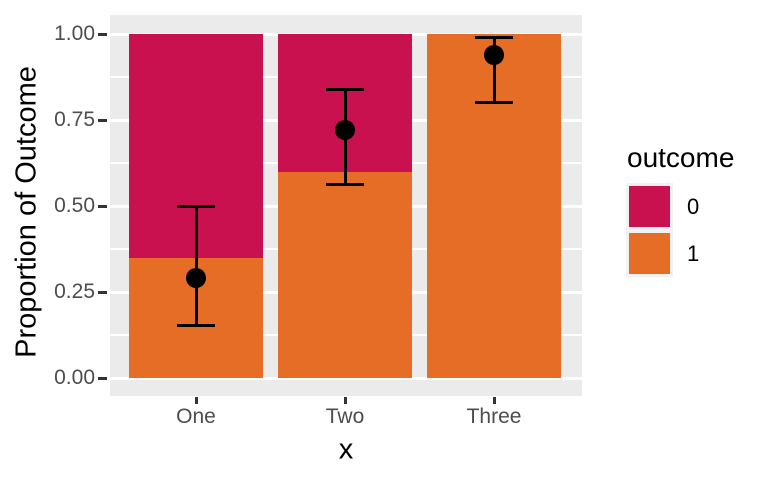 The width and height of the screenshot is (768, 480). Describe the element at coordinates (74, 377) in the screenshot. I see `y-tick-label: 0.00` at that location.